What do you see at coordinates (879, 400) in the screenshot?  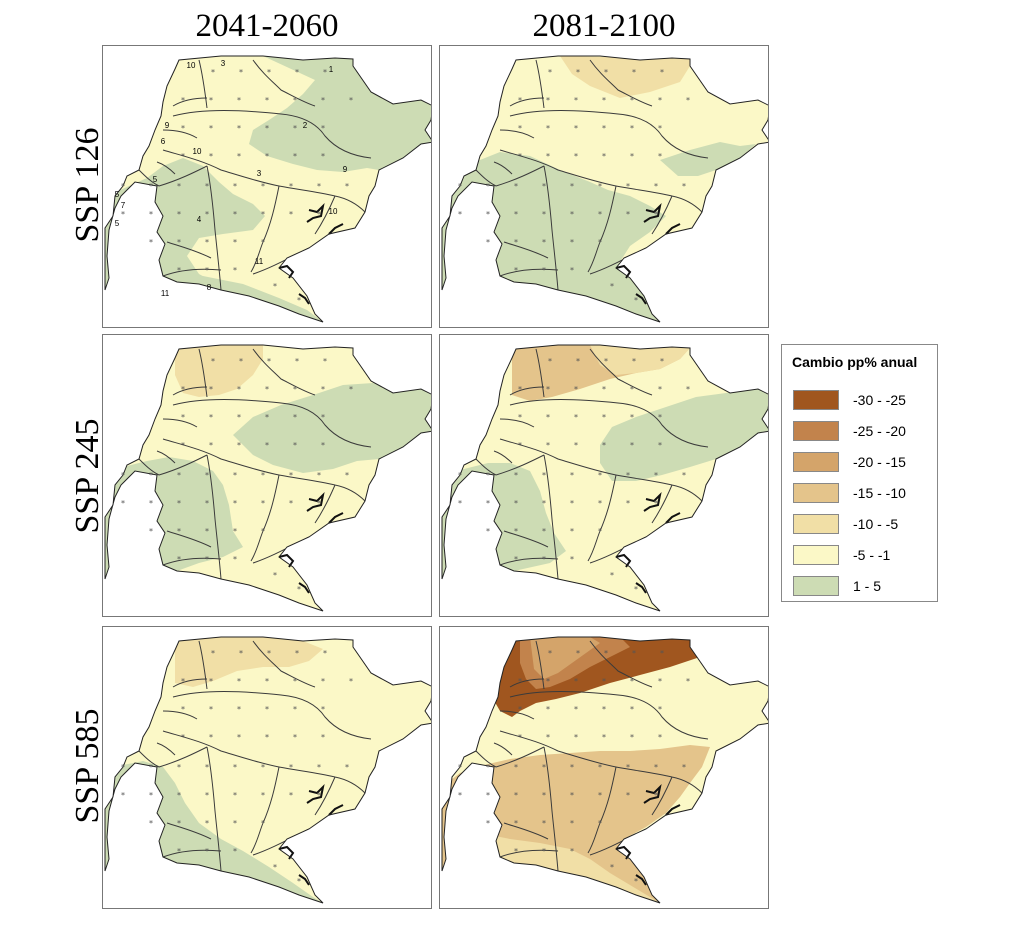 I see `legend-label: -30 - -25` at bounding box center [879, 400].